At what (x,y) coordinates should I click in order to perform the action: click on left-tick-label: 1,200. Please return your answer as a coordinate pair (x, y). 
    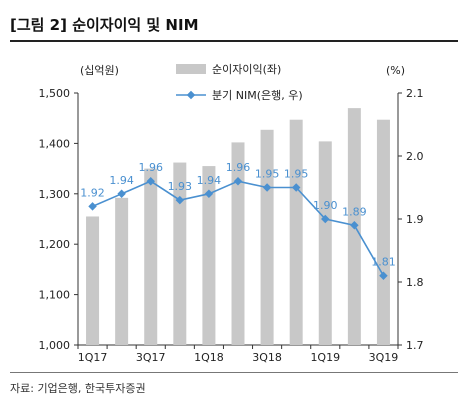
    Looking at the image, I should click on (55, 244).